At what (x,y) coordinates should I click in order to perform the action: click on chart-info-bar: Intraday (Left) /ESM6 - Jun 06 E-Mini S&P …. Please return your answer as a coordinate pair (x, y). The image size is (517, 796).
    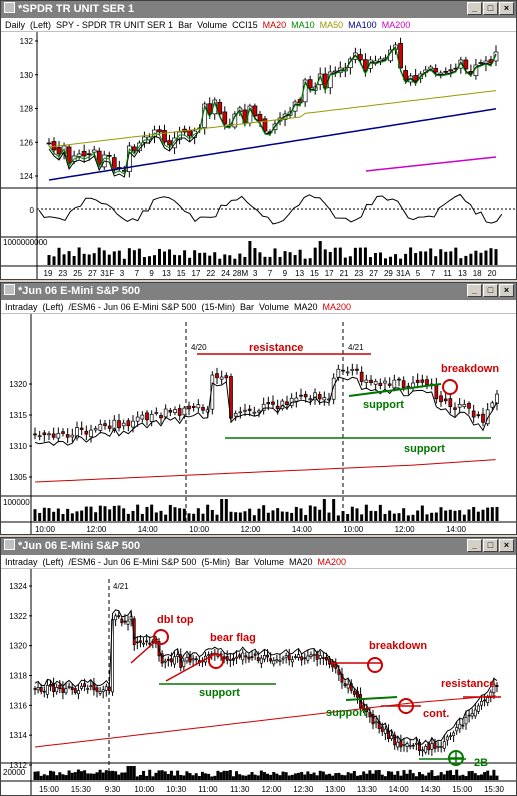
    Looking at the image, I should click on (258, 307).